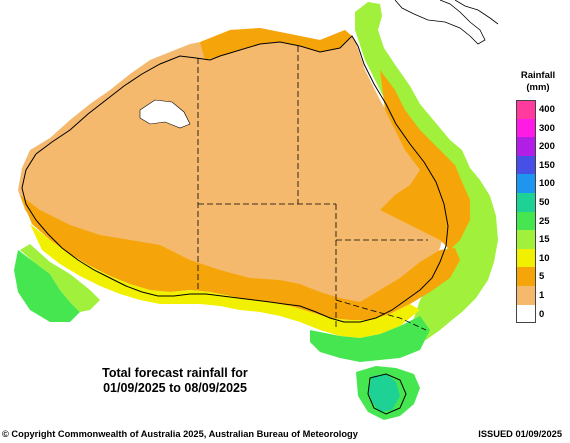 The height and width of the screenshot is (443, 570). What do you see at coordinates (276, 44) in the screenshot?
I see `rain-zone-5-north` at bounding box center [276, 44].